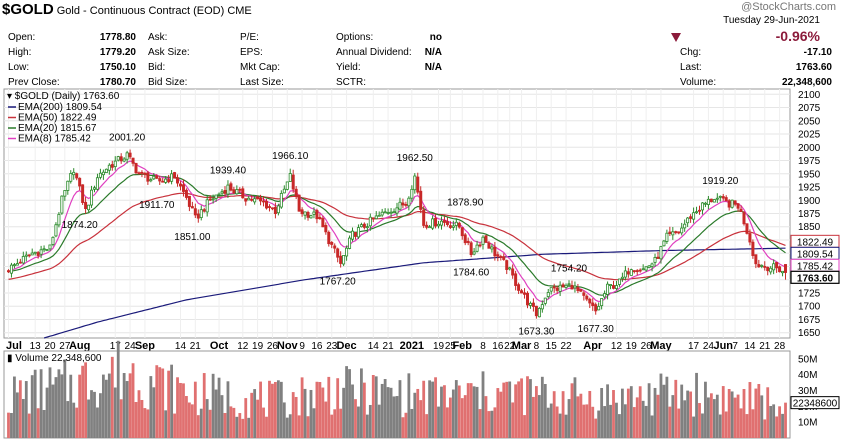 This screenshot has height=441, width=842. Describe the element at coordinates (280, 82) in the screenshot. I see `quote-row: Last Size:` at that location.